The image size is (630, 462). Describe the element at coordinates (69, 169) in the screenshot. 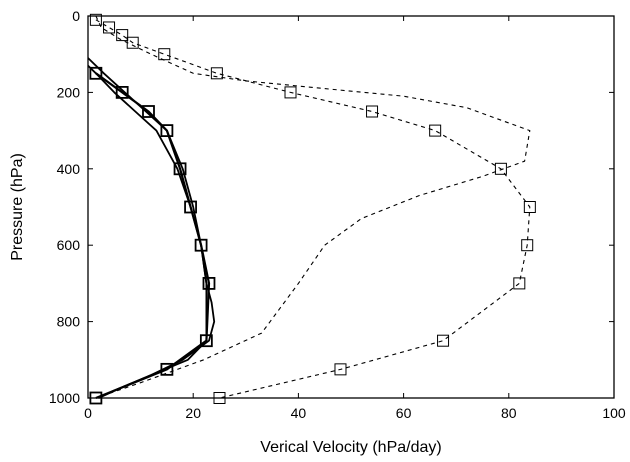

I see `y-tick-label: 400` at that location.